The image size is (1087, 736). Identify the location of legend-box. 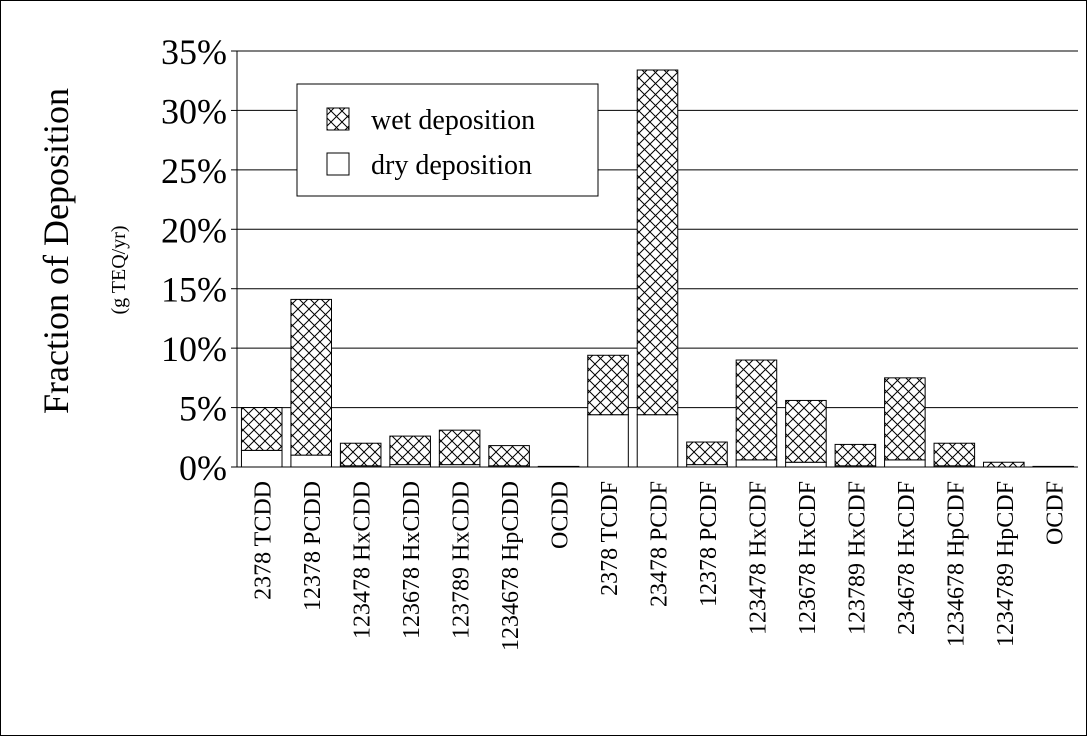
(447, 140).